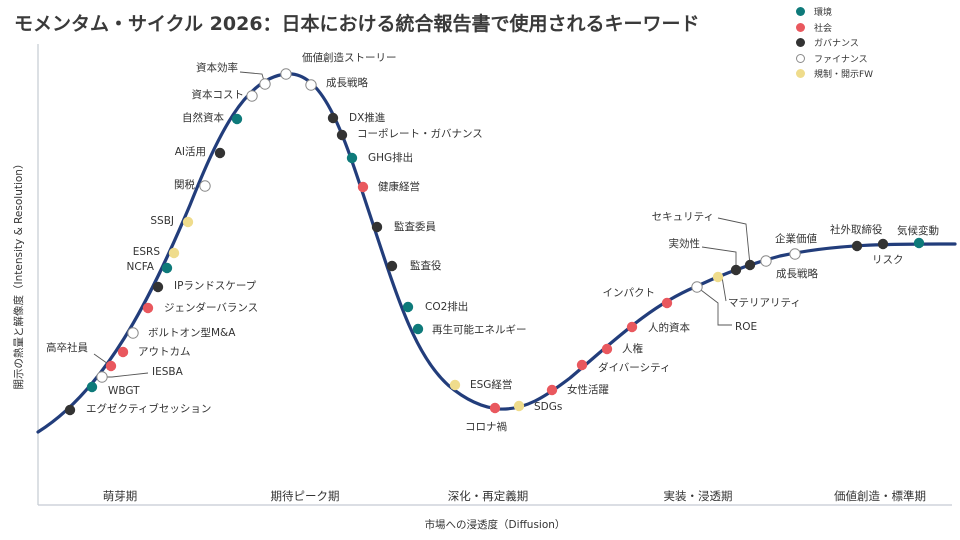  I want to click on legend-swatch-reg, so click(800, 74).